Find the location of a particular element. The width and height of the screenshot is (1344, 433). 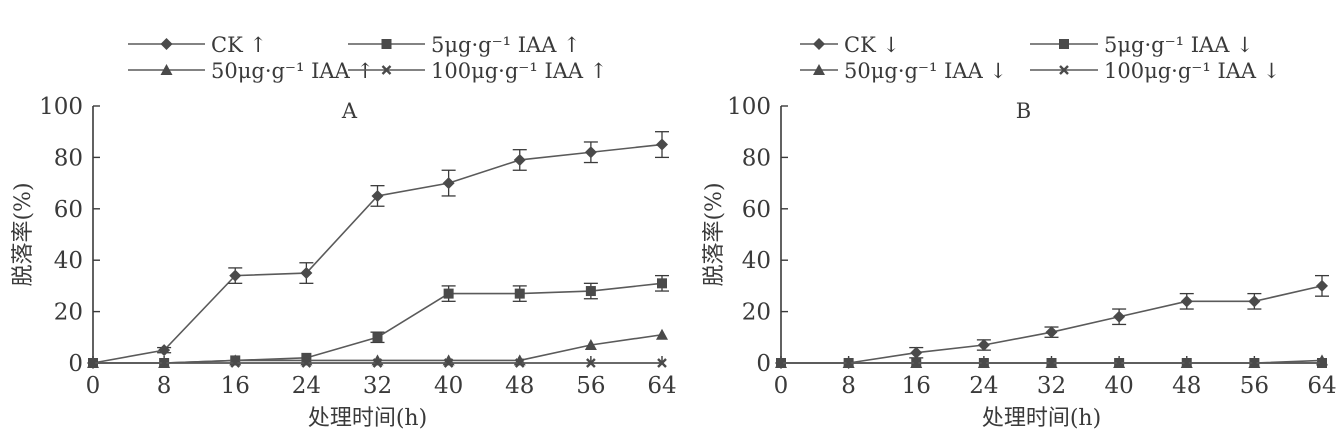

legend-entry: 100μg·g⁻¹ IAA ↑ is located at coordinates (477, 71).